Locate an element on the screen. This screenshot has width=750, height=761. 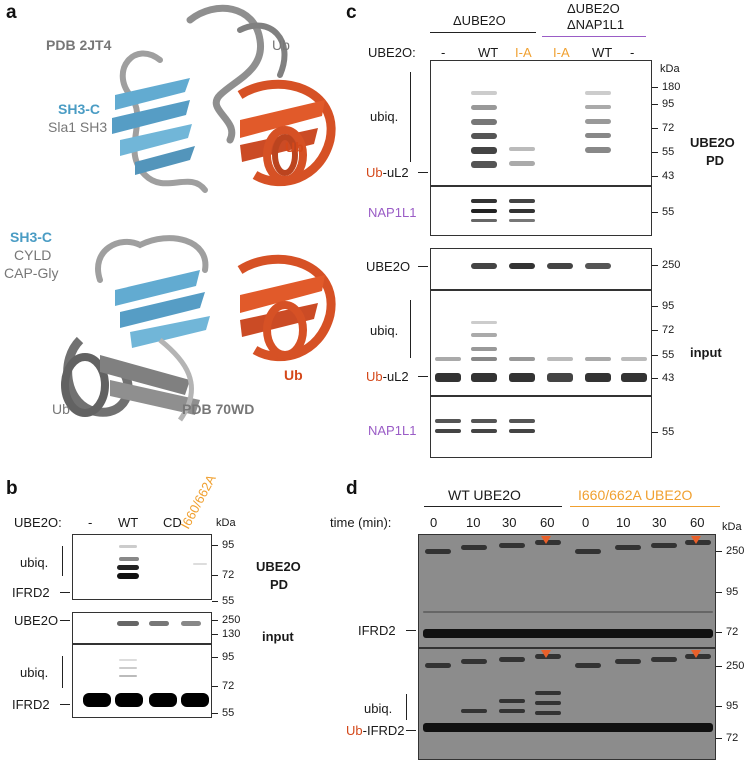
d-top-m250: 250 is located at coordinates (735, 551).